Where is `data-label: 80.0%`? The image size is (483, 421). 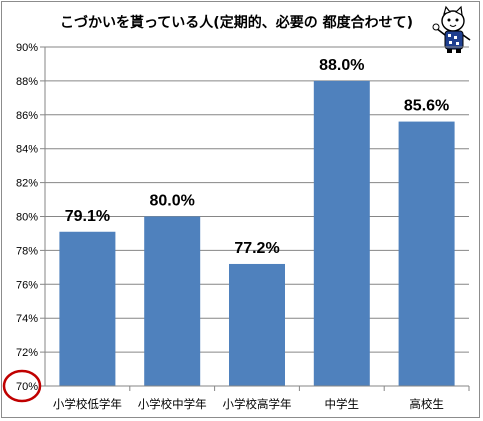 data-label: 80.0% is located at coordinates (172, 201).